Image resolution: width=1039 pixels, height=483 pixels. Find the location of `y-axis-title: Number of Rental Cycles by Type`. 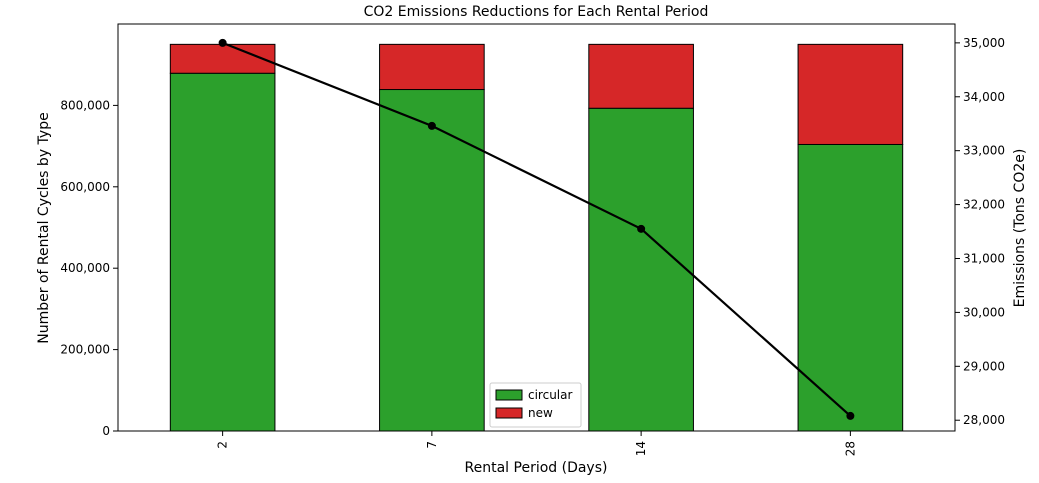

y-axis-title: Number of Rental Cycles by Type is located at coordinates (44, 227).